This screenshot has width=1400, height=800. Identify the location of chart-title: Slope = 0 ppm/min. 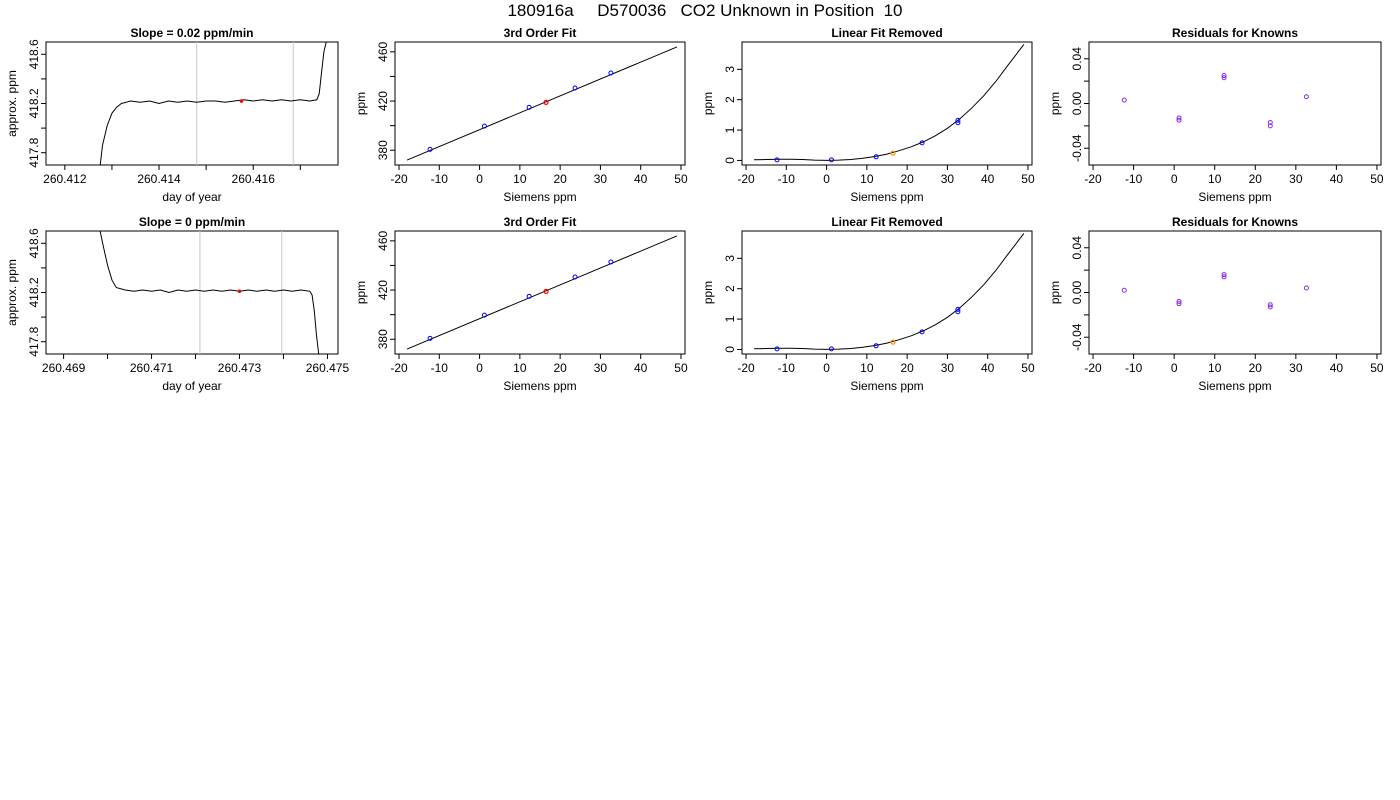
(192, 222).